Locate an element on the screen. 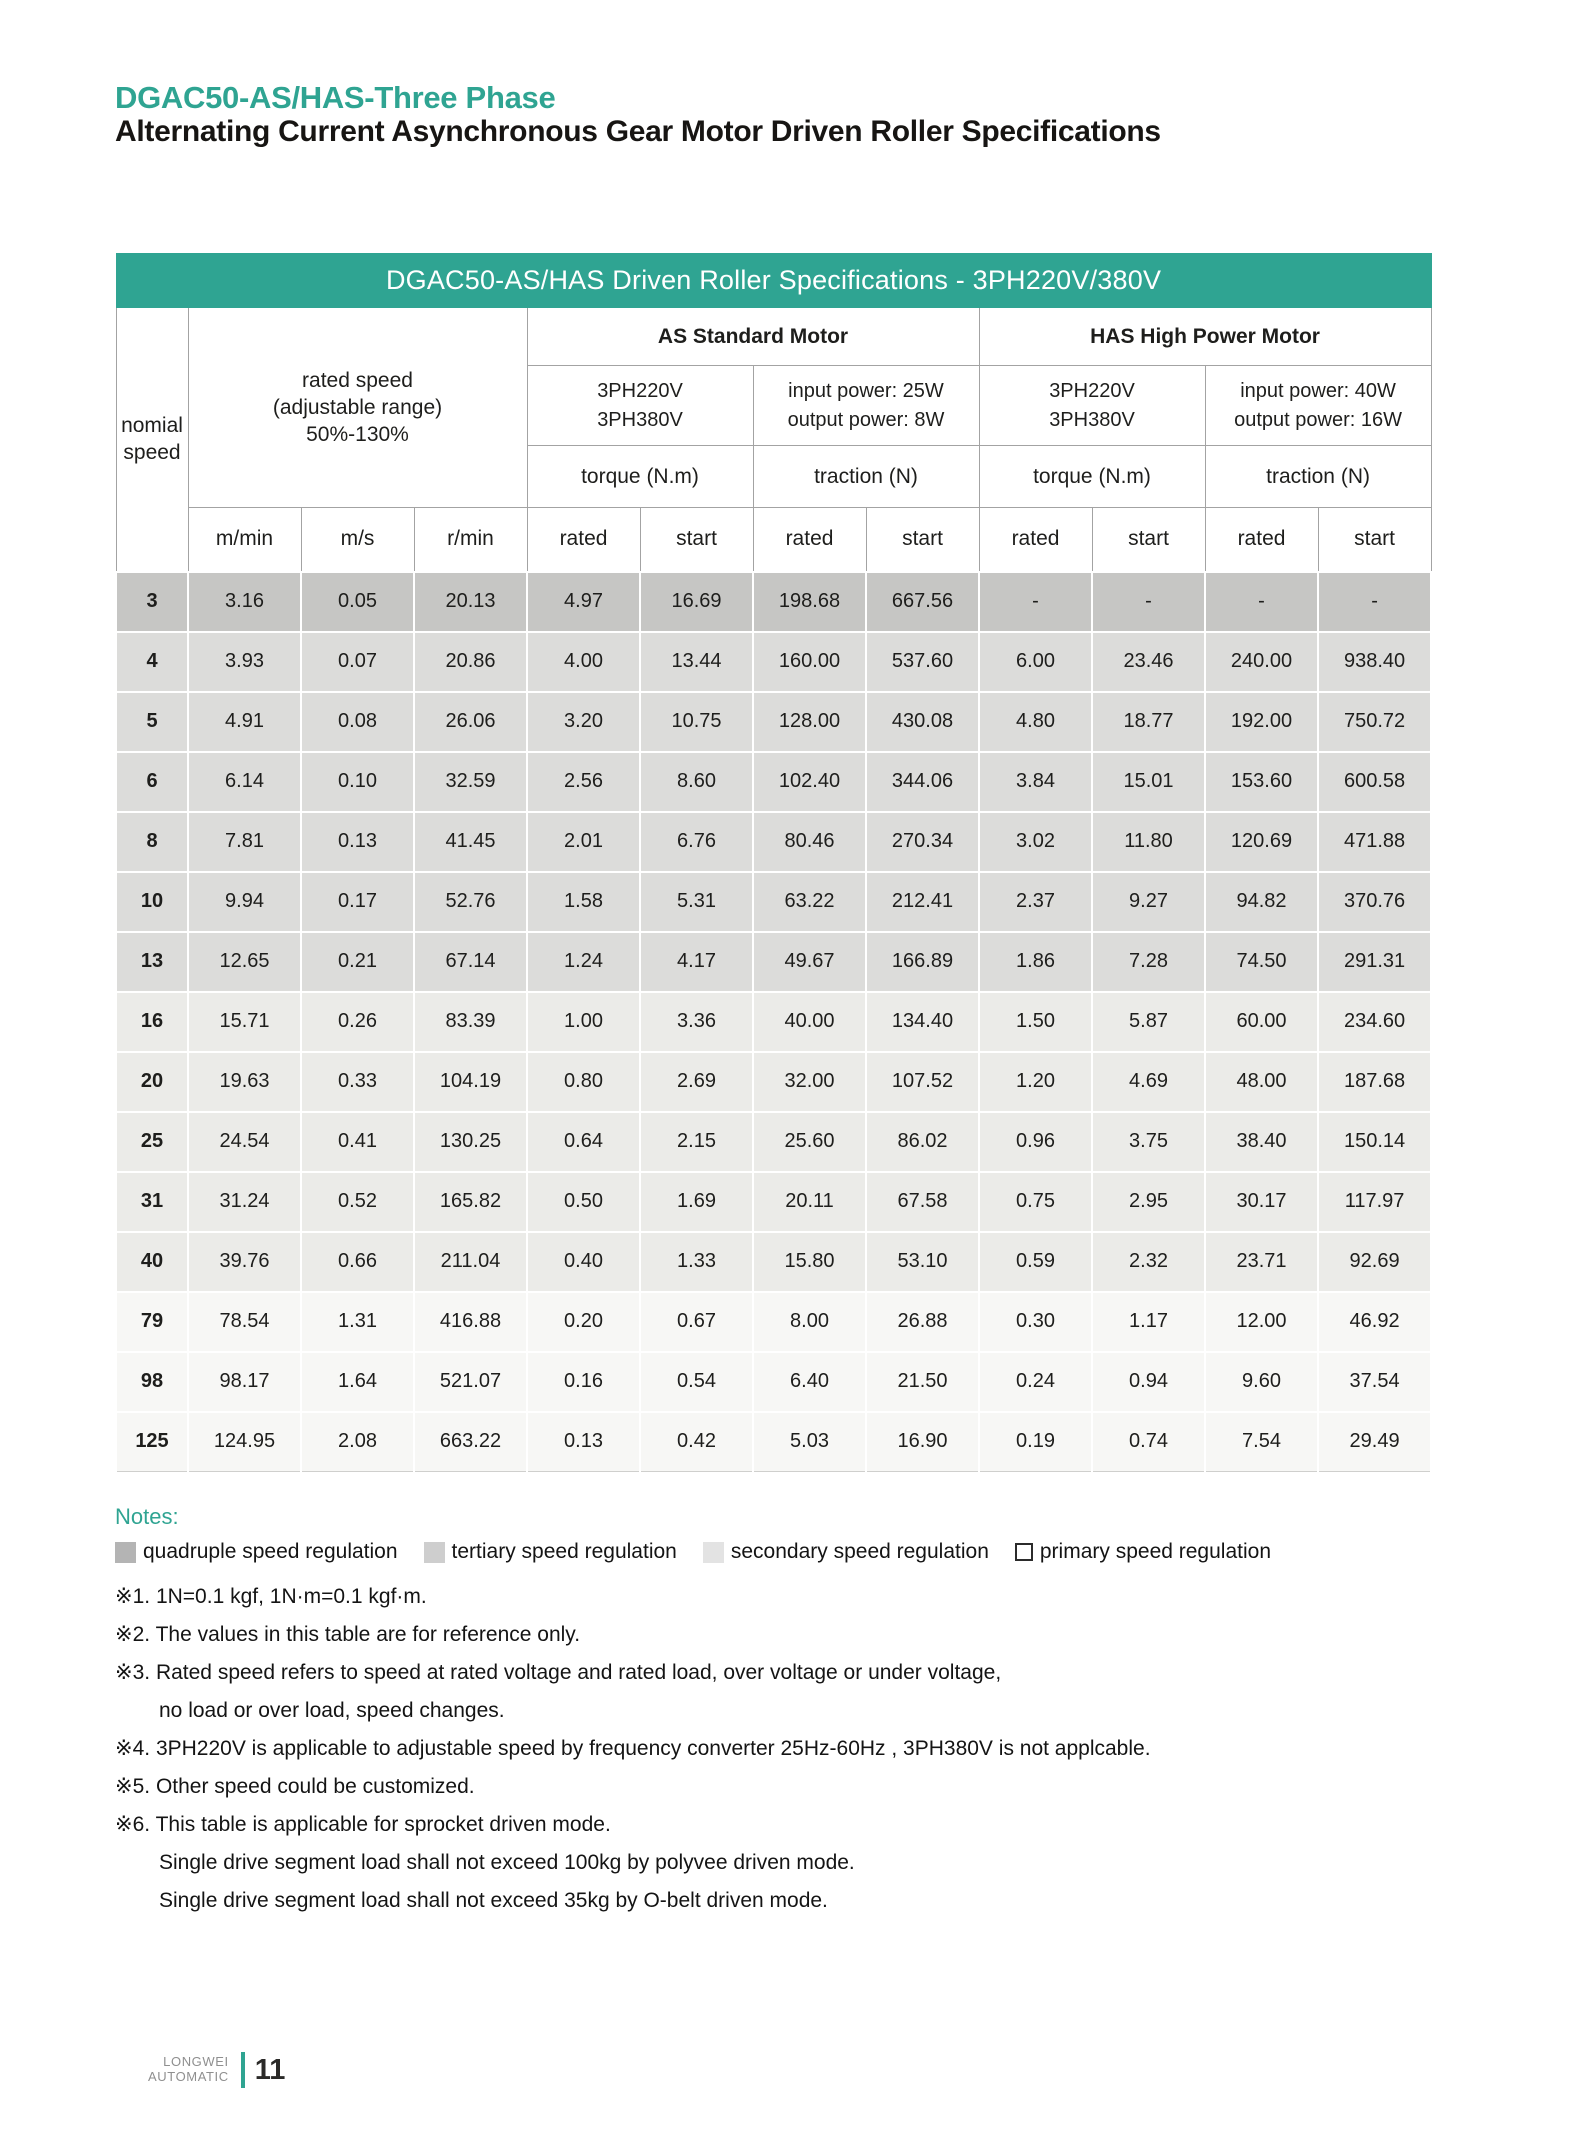 The width and height of the screenshot is (1587, 2154). value-cell: 521.07 is located at coordinates (470, 1381).